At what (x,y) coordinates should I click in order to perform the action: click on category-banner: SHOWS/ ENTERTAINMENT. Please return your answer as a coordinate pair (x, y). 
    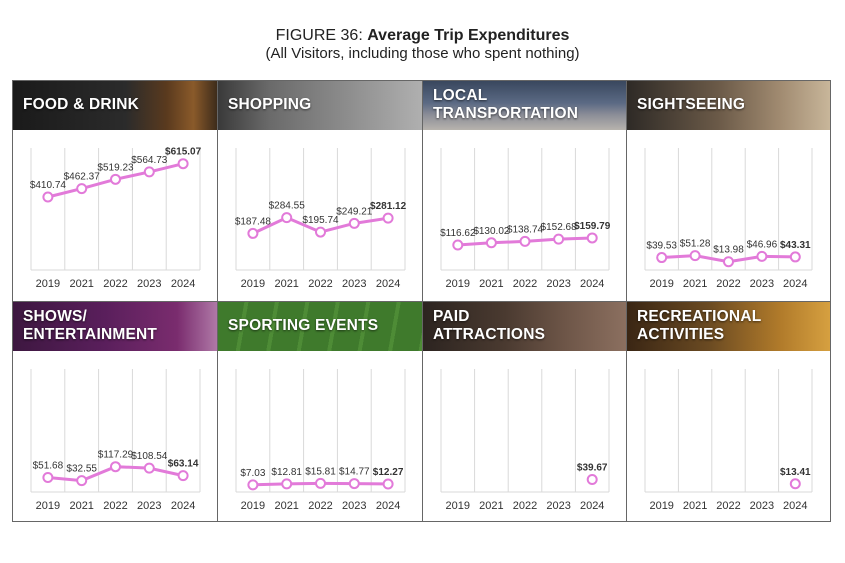
    Looking at the image, I should click on (115, 326).